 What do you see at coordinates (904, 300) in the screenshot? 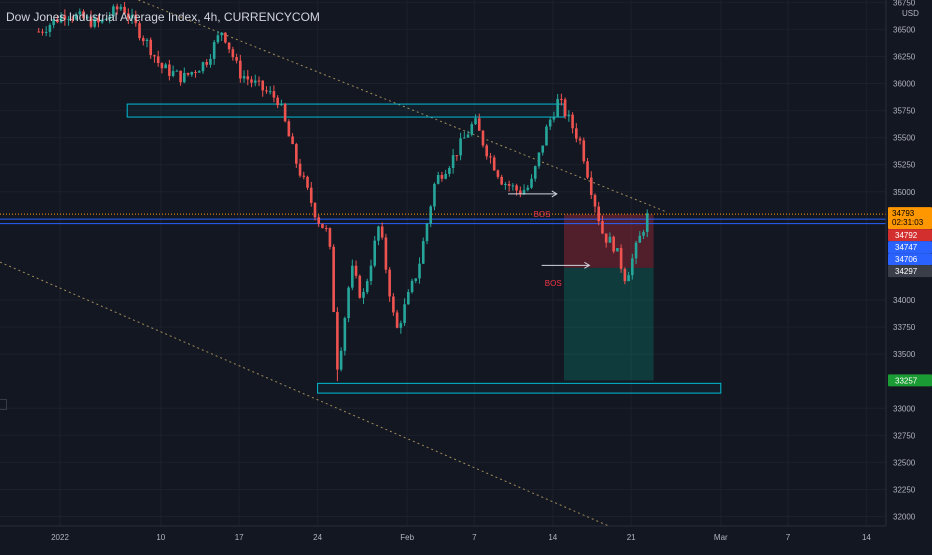
I see `y-tick-label: 34000` at bounding box center [904, 300].